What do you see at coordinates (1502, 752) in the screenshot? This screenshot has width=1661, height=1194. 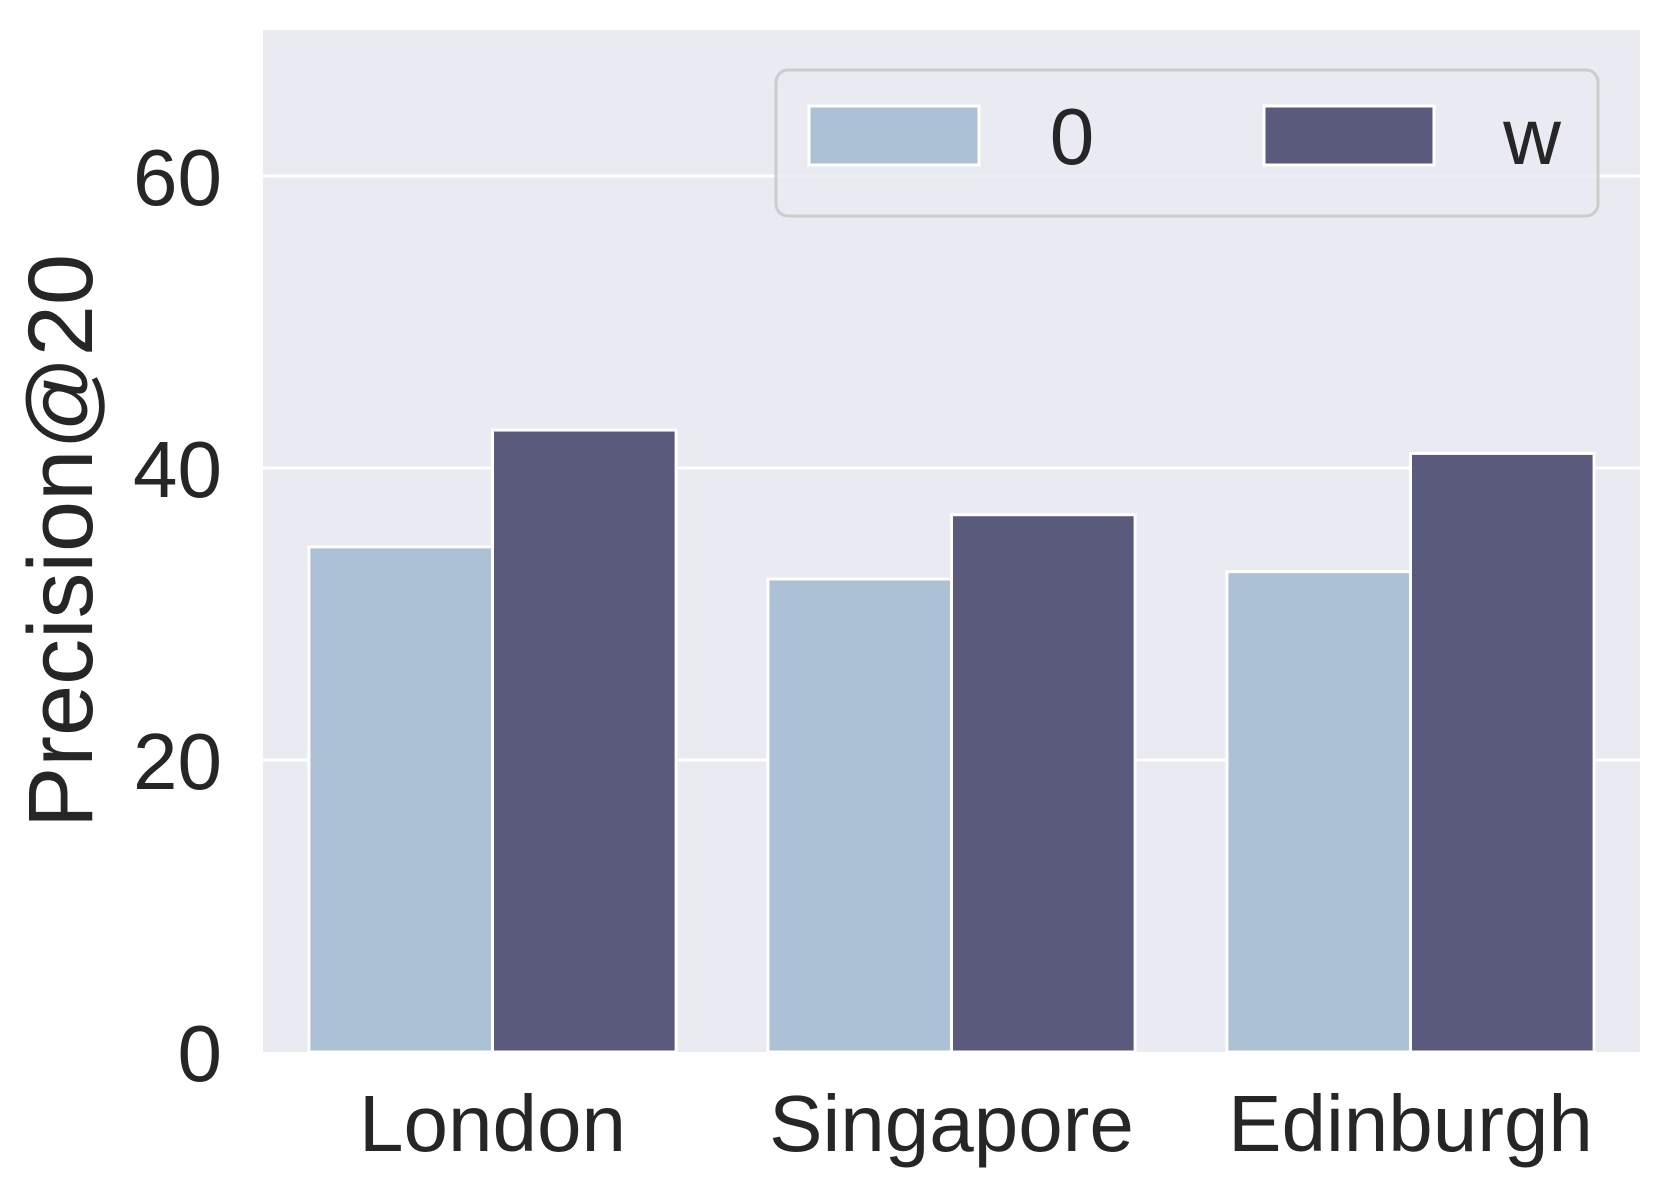 I see `bar-edinburgh-w` at bounding box center [1502, 752].